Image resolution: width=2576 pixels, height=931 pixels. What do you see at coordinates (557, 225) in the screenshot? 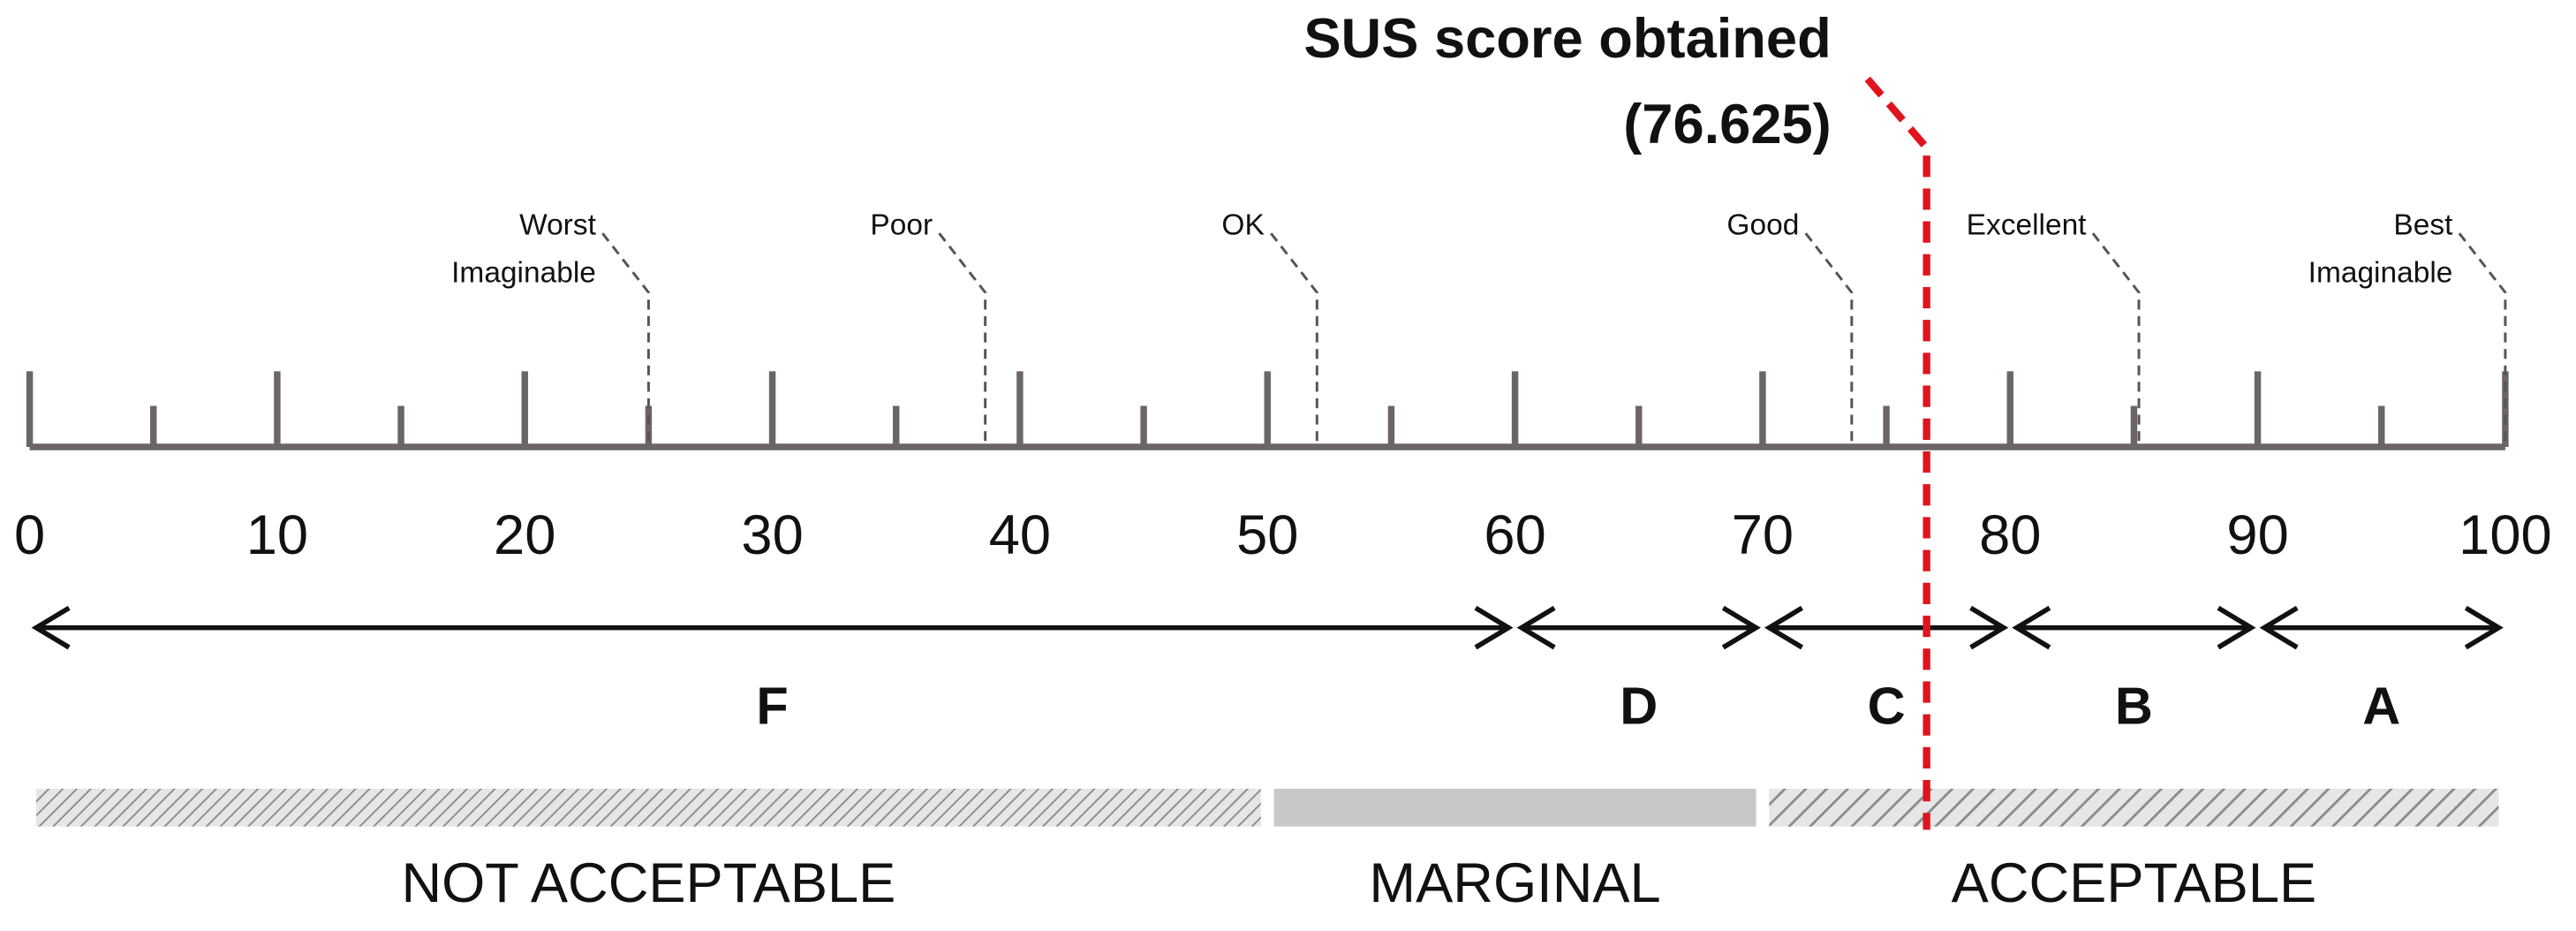
I see `adjective-label: Worst` at bounding box center [557, 225].